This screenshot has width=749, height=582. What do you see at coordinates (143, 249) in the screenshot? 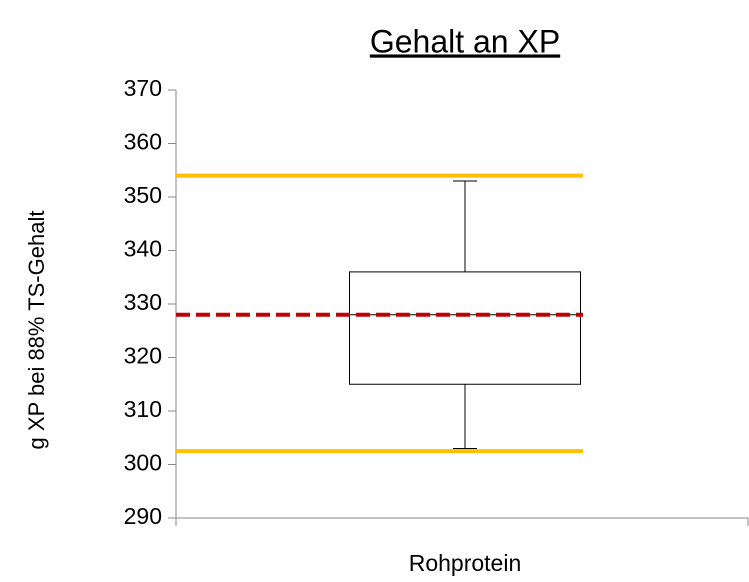
I see `y-tick-label: 340` at bounding box center [143, 249].